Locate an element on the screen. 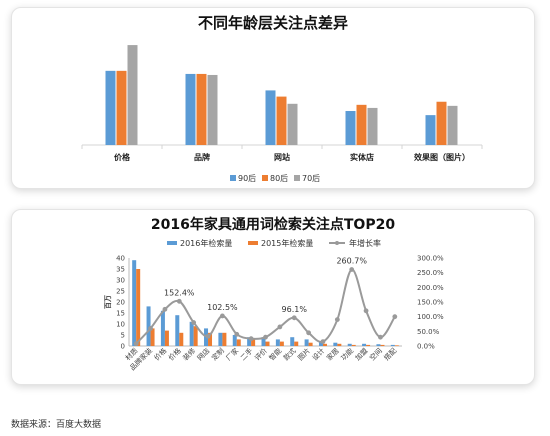  bar-80后-4 is located at coordinates (441, 123).